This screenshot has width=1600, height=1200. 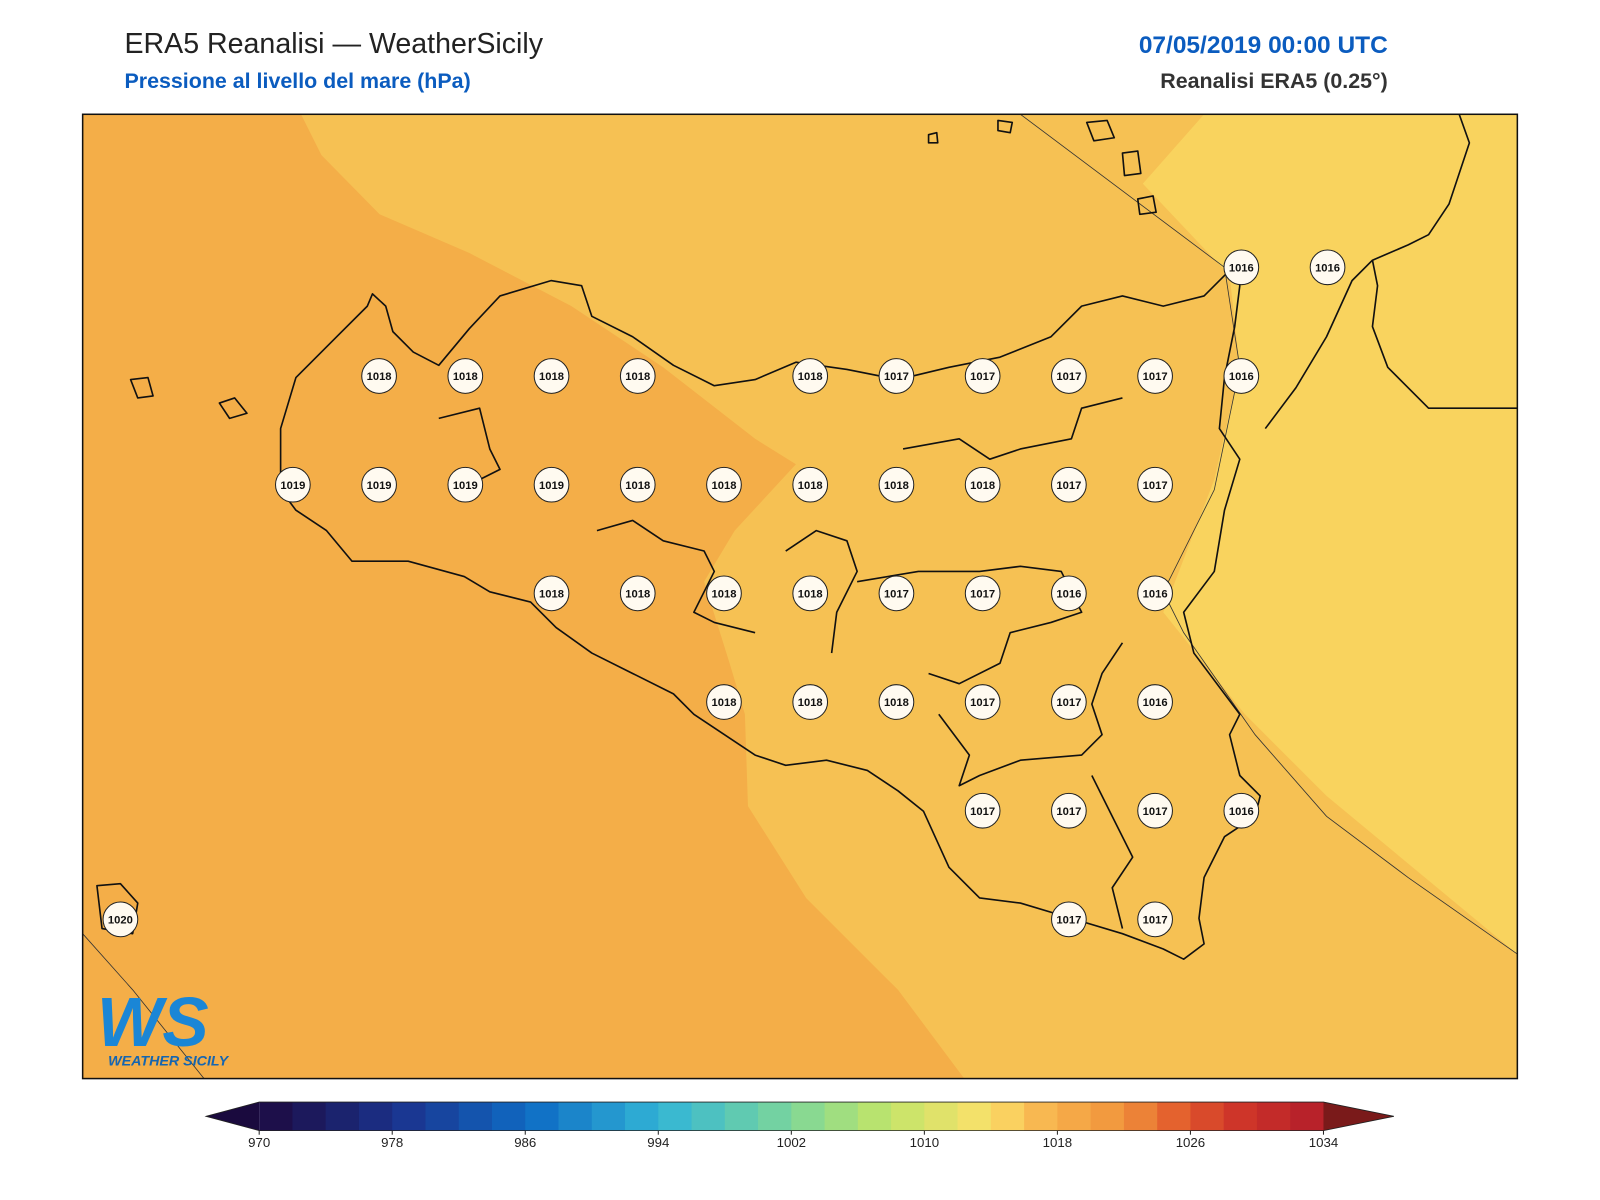 I want to click on colorbar: 970 978 986 994 1002 1010 1018 1026 1034, so click(x=799, y=1125).